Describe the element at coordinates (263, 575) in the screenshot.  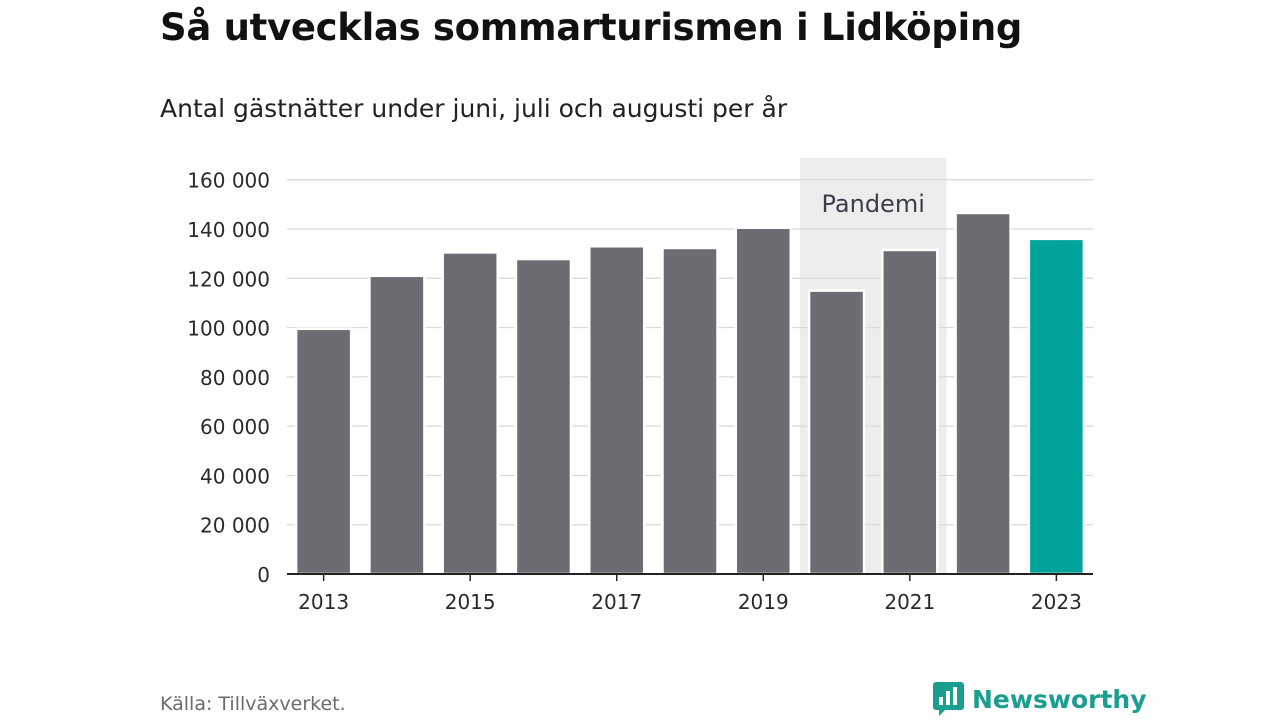
I see `y-tick-label: 0` at that location.